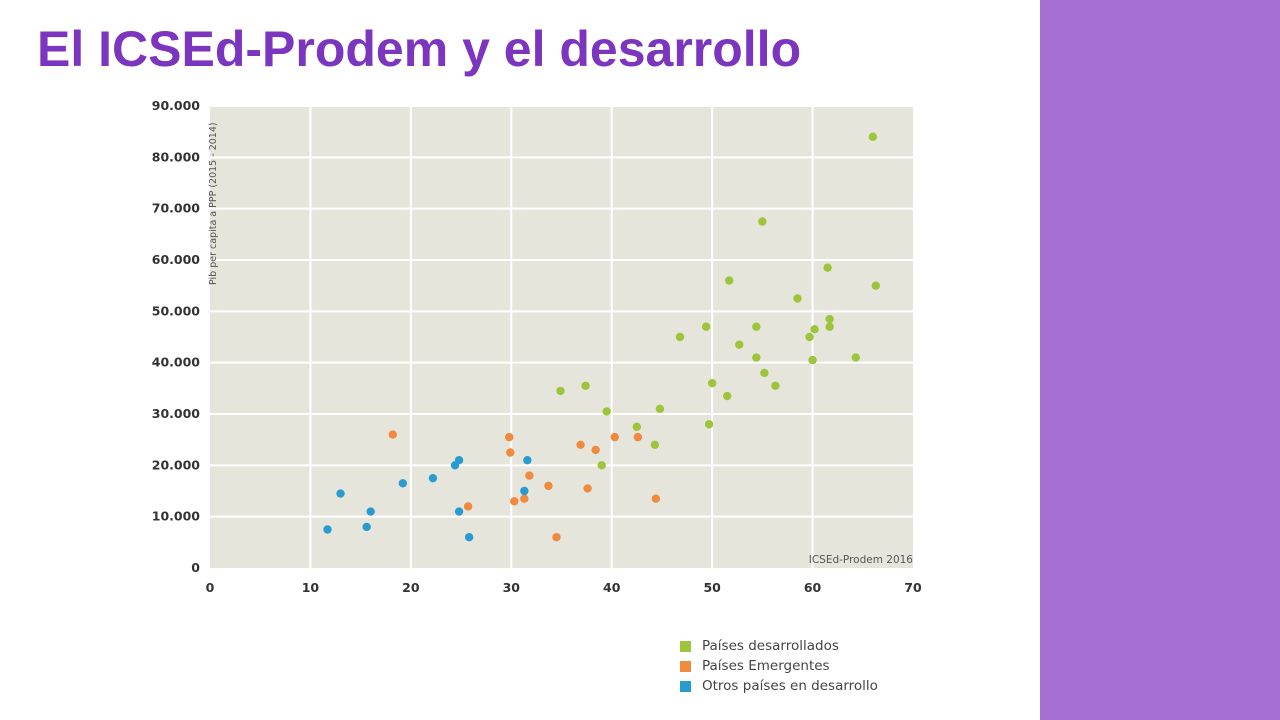 The height and width of the screenshot is (720, 1280). Describe the element at coordinates (685, 646) in the screenshot. I see `legend-swatch-desarrollados` at that location.